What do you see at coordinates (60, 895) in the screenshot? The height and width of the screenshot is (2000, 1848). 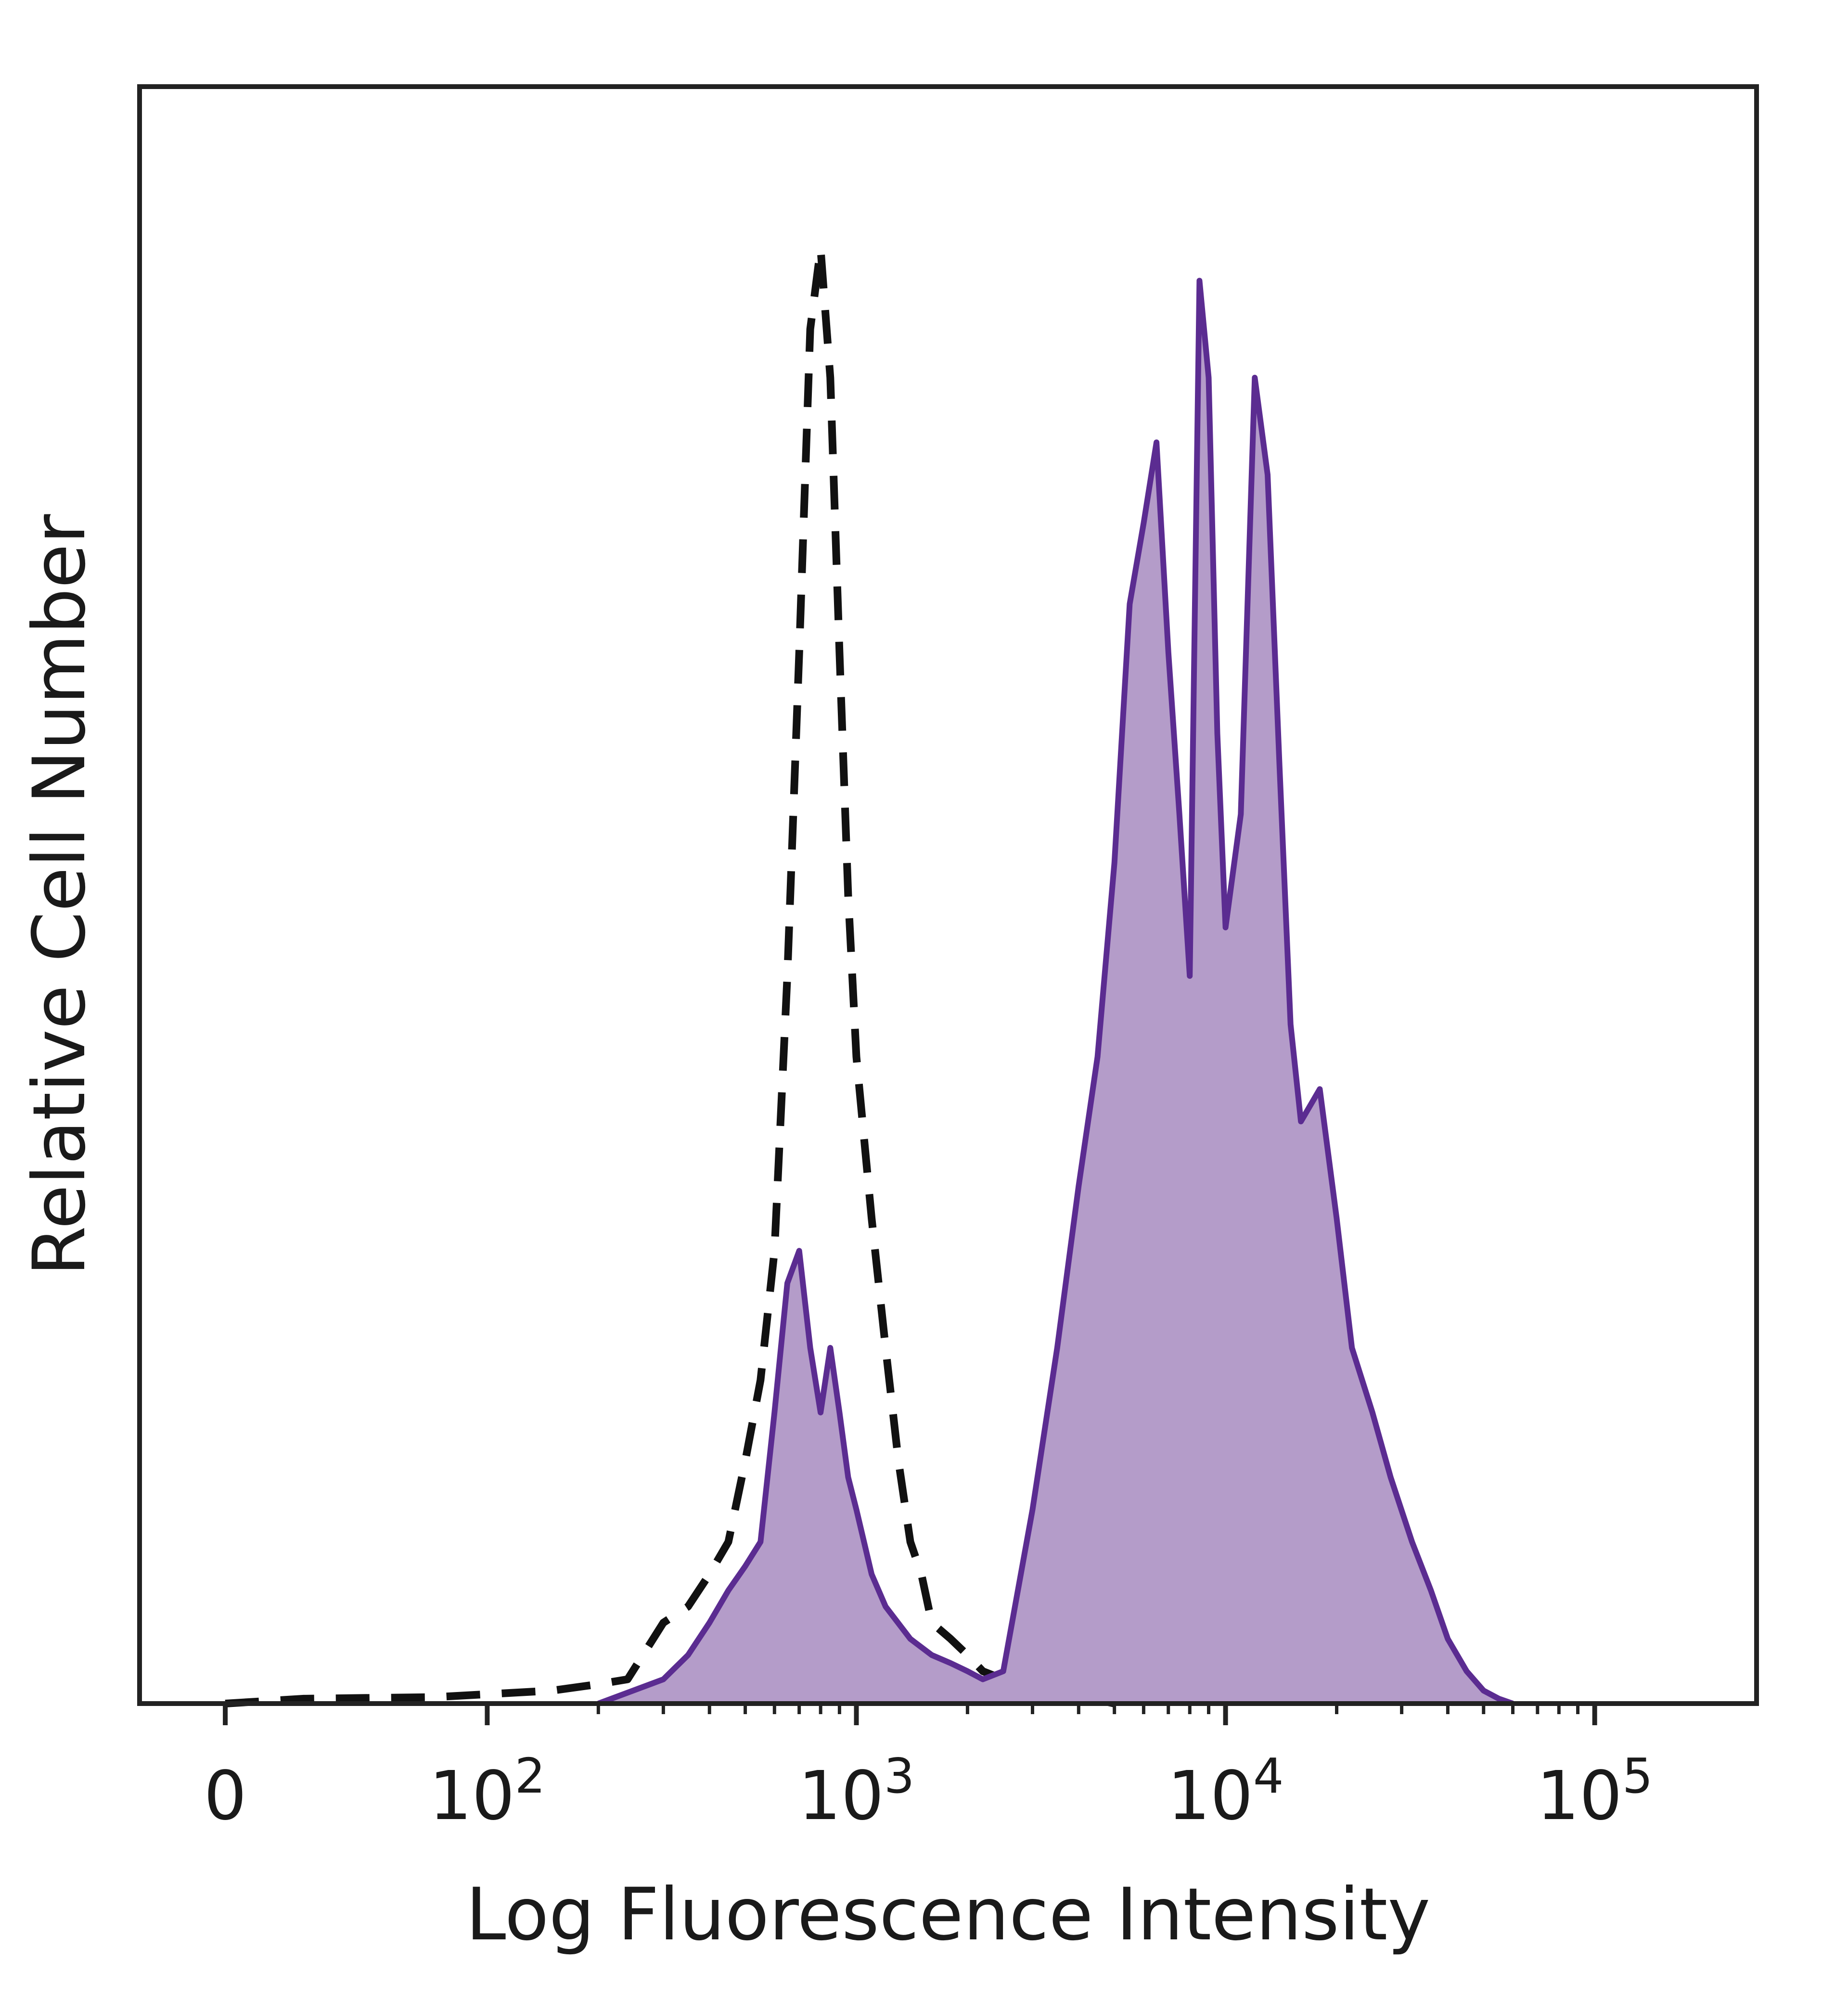 I see `y-axis-label: Relative Cell Number` at bounding box center [60, 895].